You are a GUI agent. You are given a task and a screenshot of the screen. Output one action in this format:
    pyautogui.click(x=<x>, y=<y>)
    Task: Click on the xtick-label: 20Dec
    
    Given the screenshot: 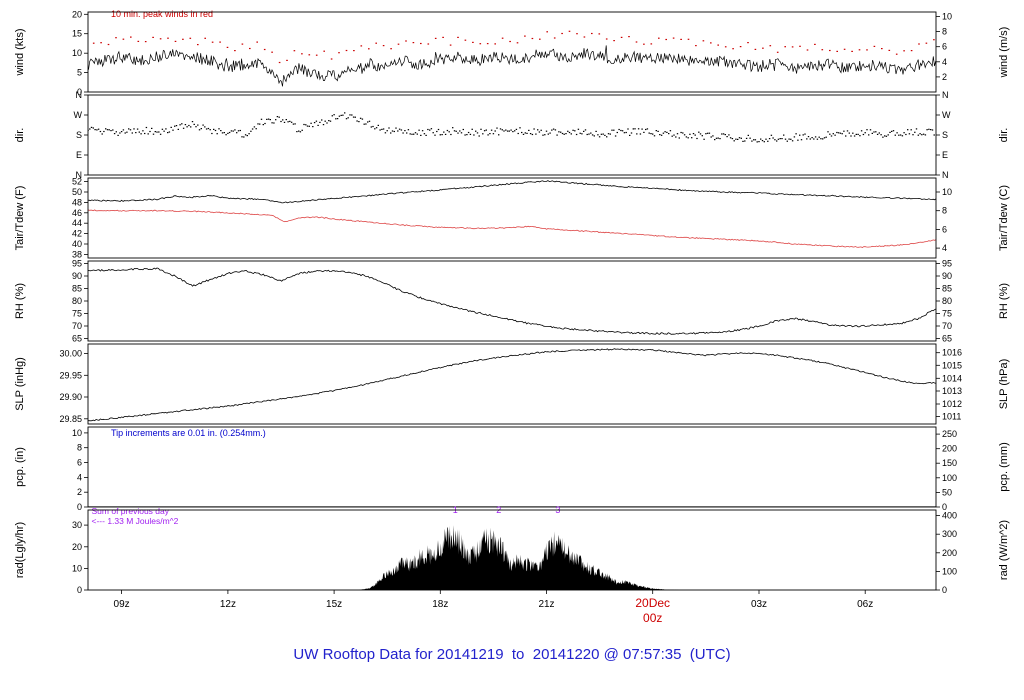 What is the action you would take?
    pyautogui.click(x=652, y=603)
    